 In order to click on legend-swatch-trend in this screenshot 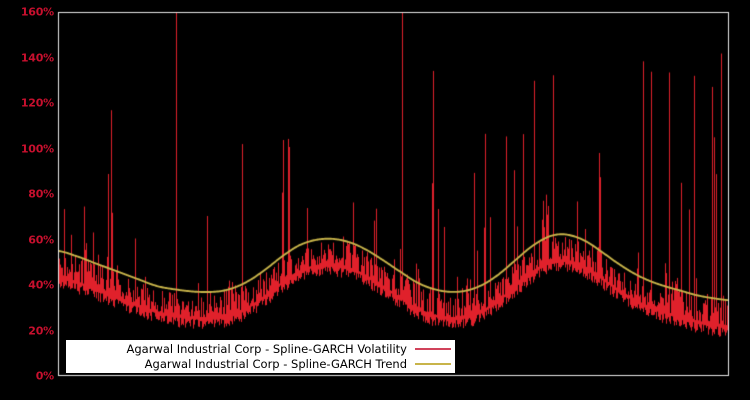, I will do `click(433, 364)`.